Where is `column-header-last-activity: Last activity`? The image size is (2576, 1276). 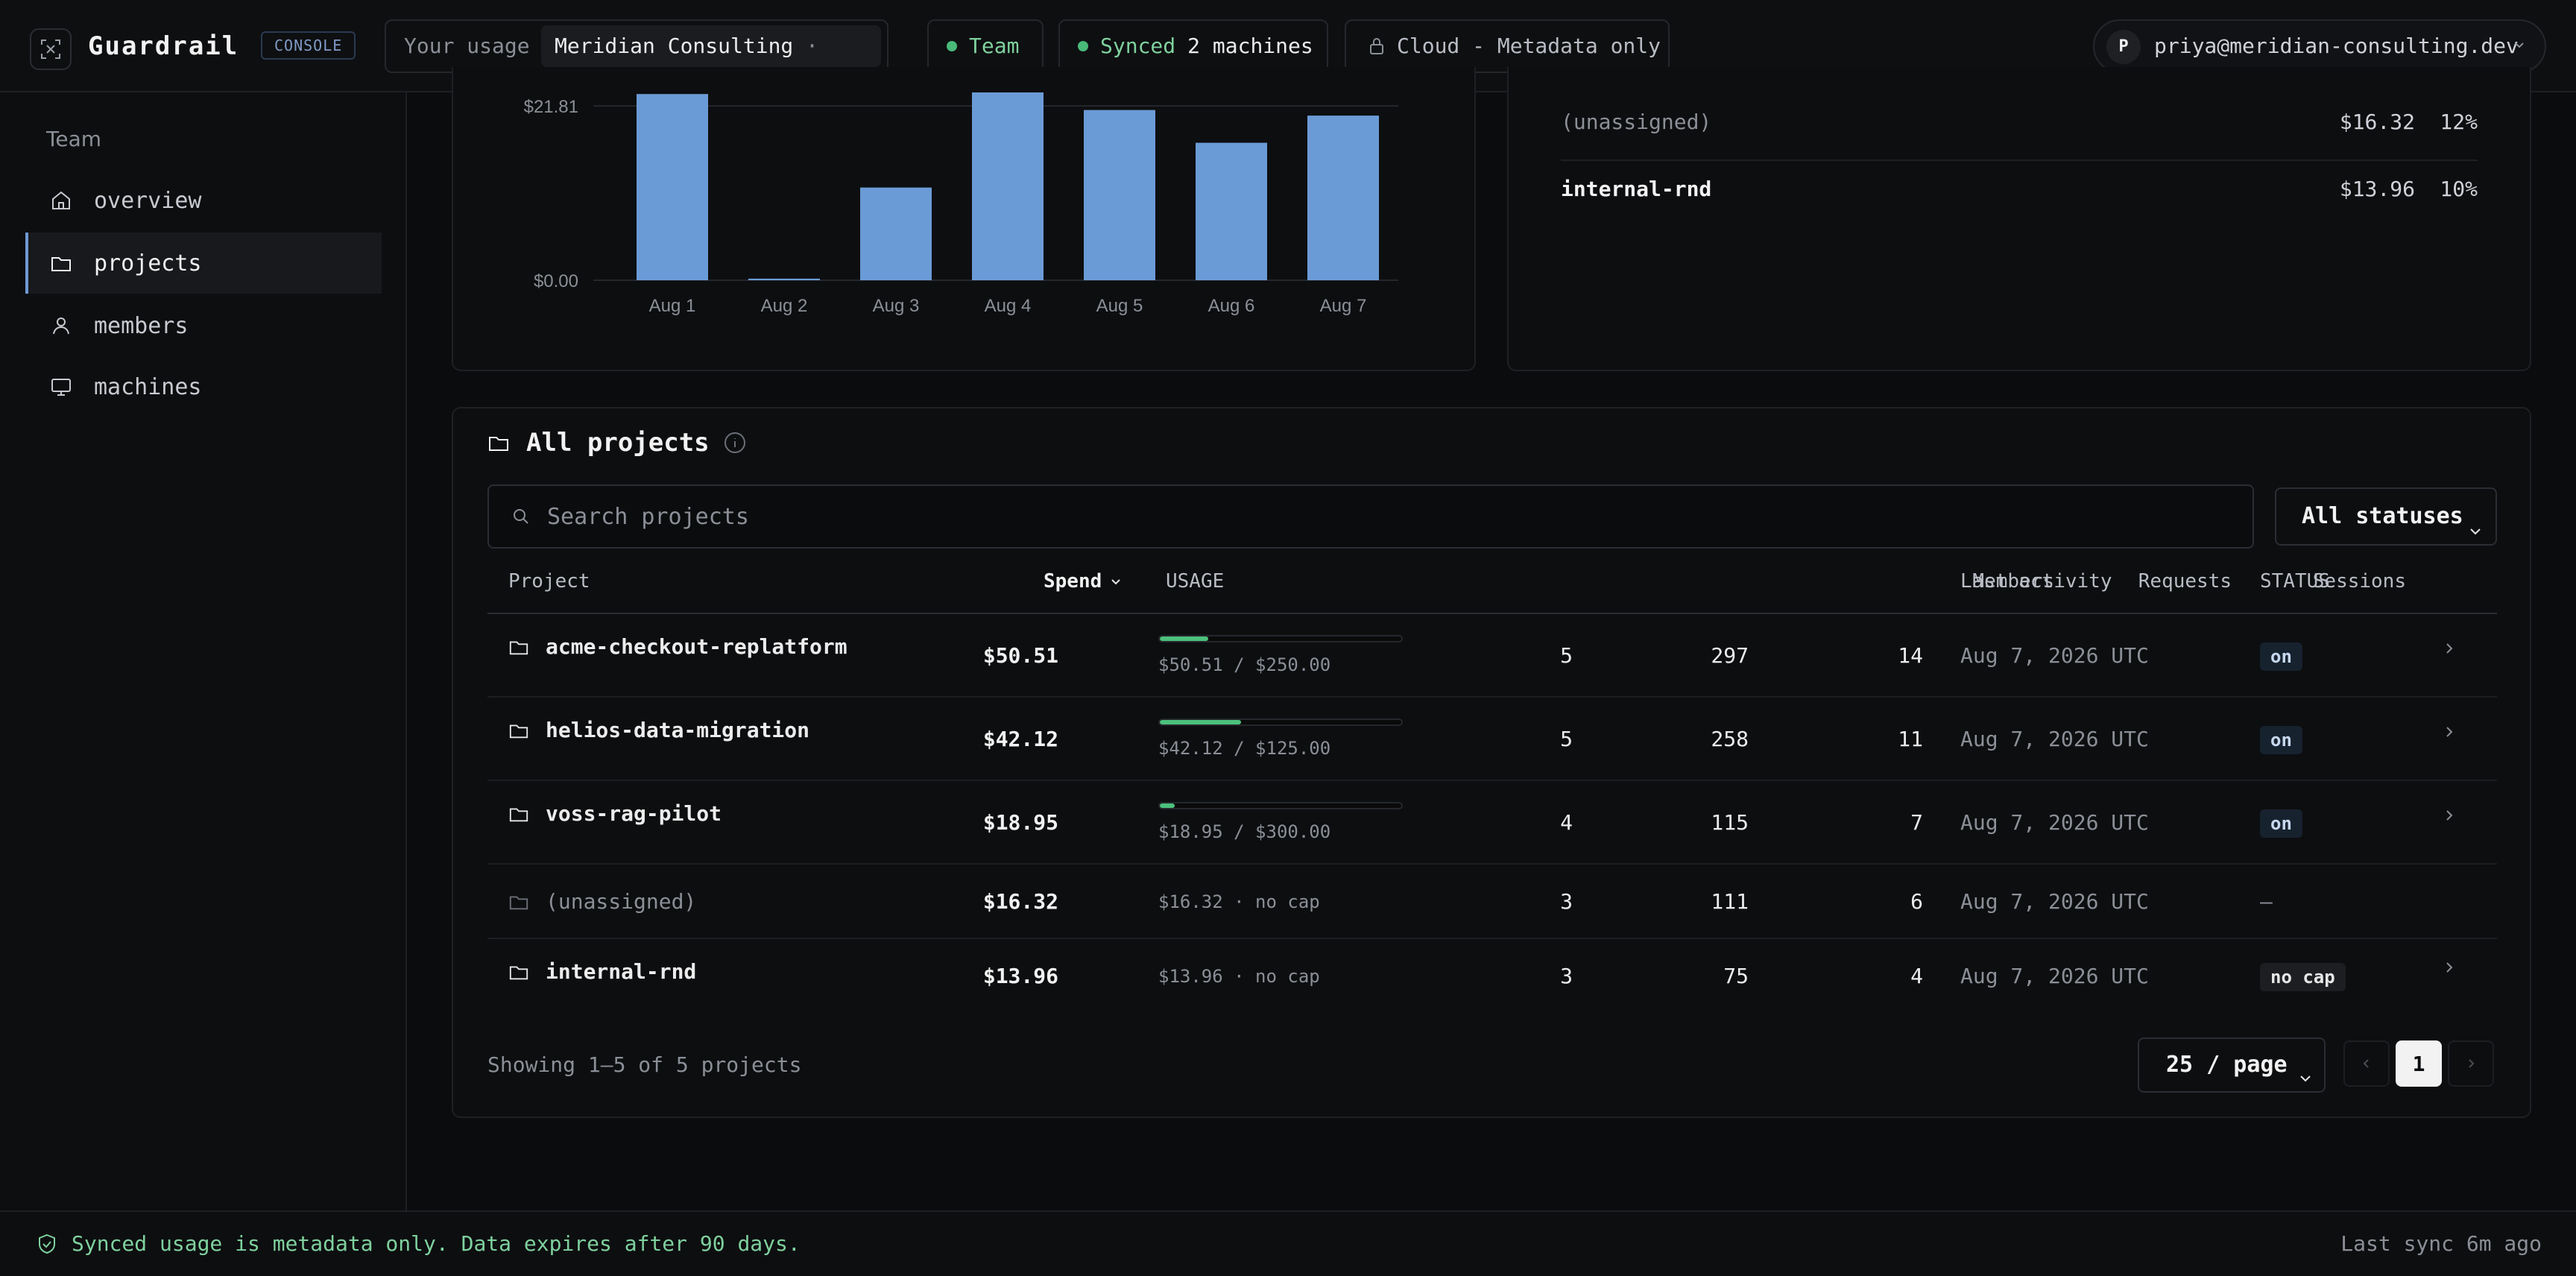 column-header-last-activity: Last activity is located at coordinates (2036, 581).